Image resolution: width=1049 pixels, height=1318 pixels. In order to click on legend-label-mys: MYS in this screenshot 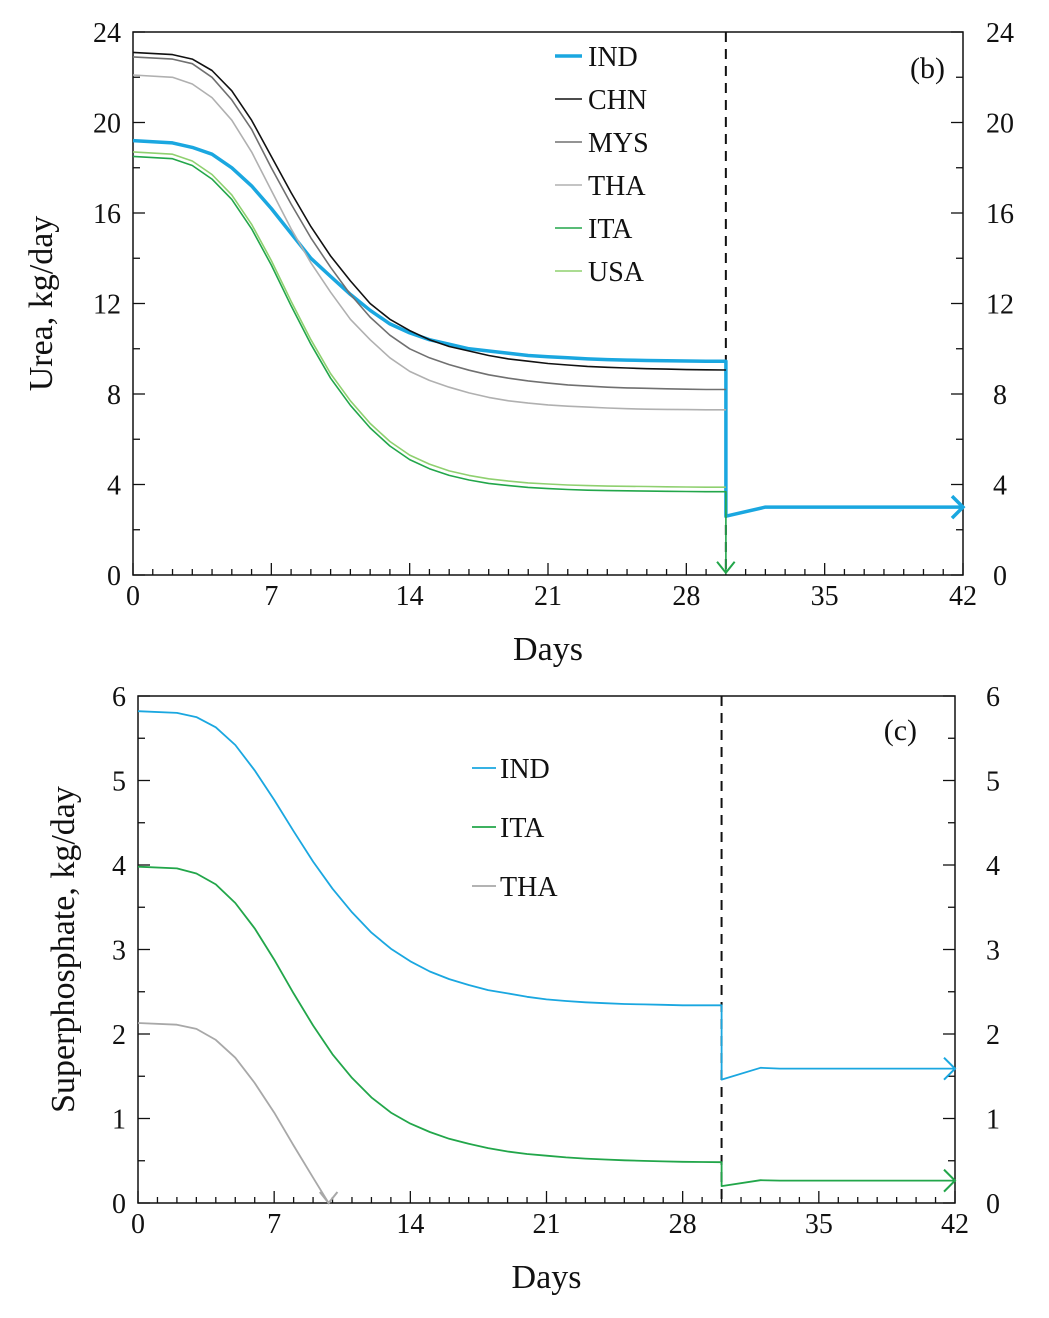, I will do `click(618, 143)`.